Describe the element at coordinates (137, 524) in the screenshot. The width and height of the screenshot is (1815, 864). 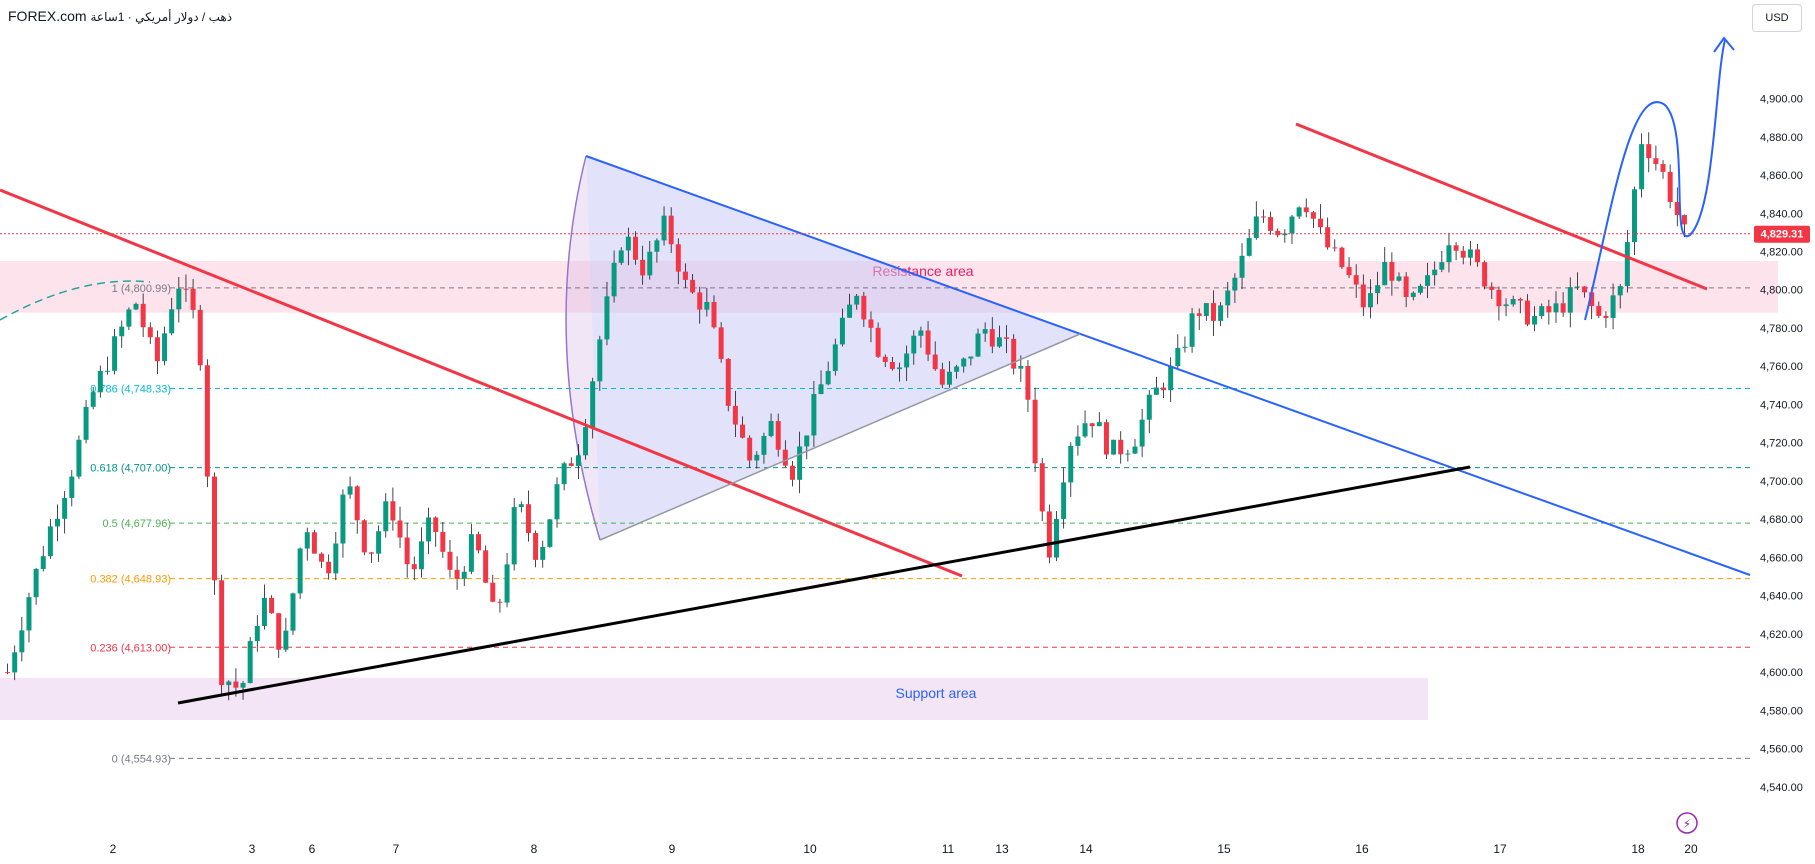
I see `fib-label: 0.5 (4,677.96)` at that location.